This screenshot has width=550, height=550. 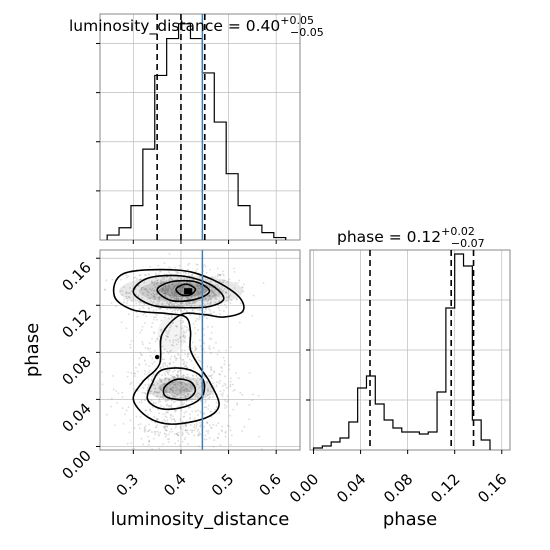 What do you see at coordinates (410, 519) in the screenshot?
I see `x-axis-label-phase: phase` at bounding box center [410, 519].